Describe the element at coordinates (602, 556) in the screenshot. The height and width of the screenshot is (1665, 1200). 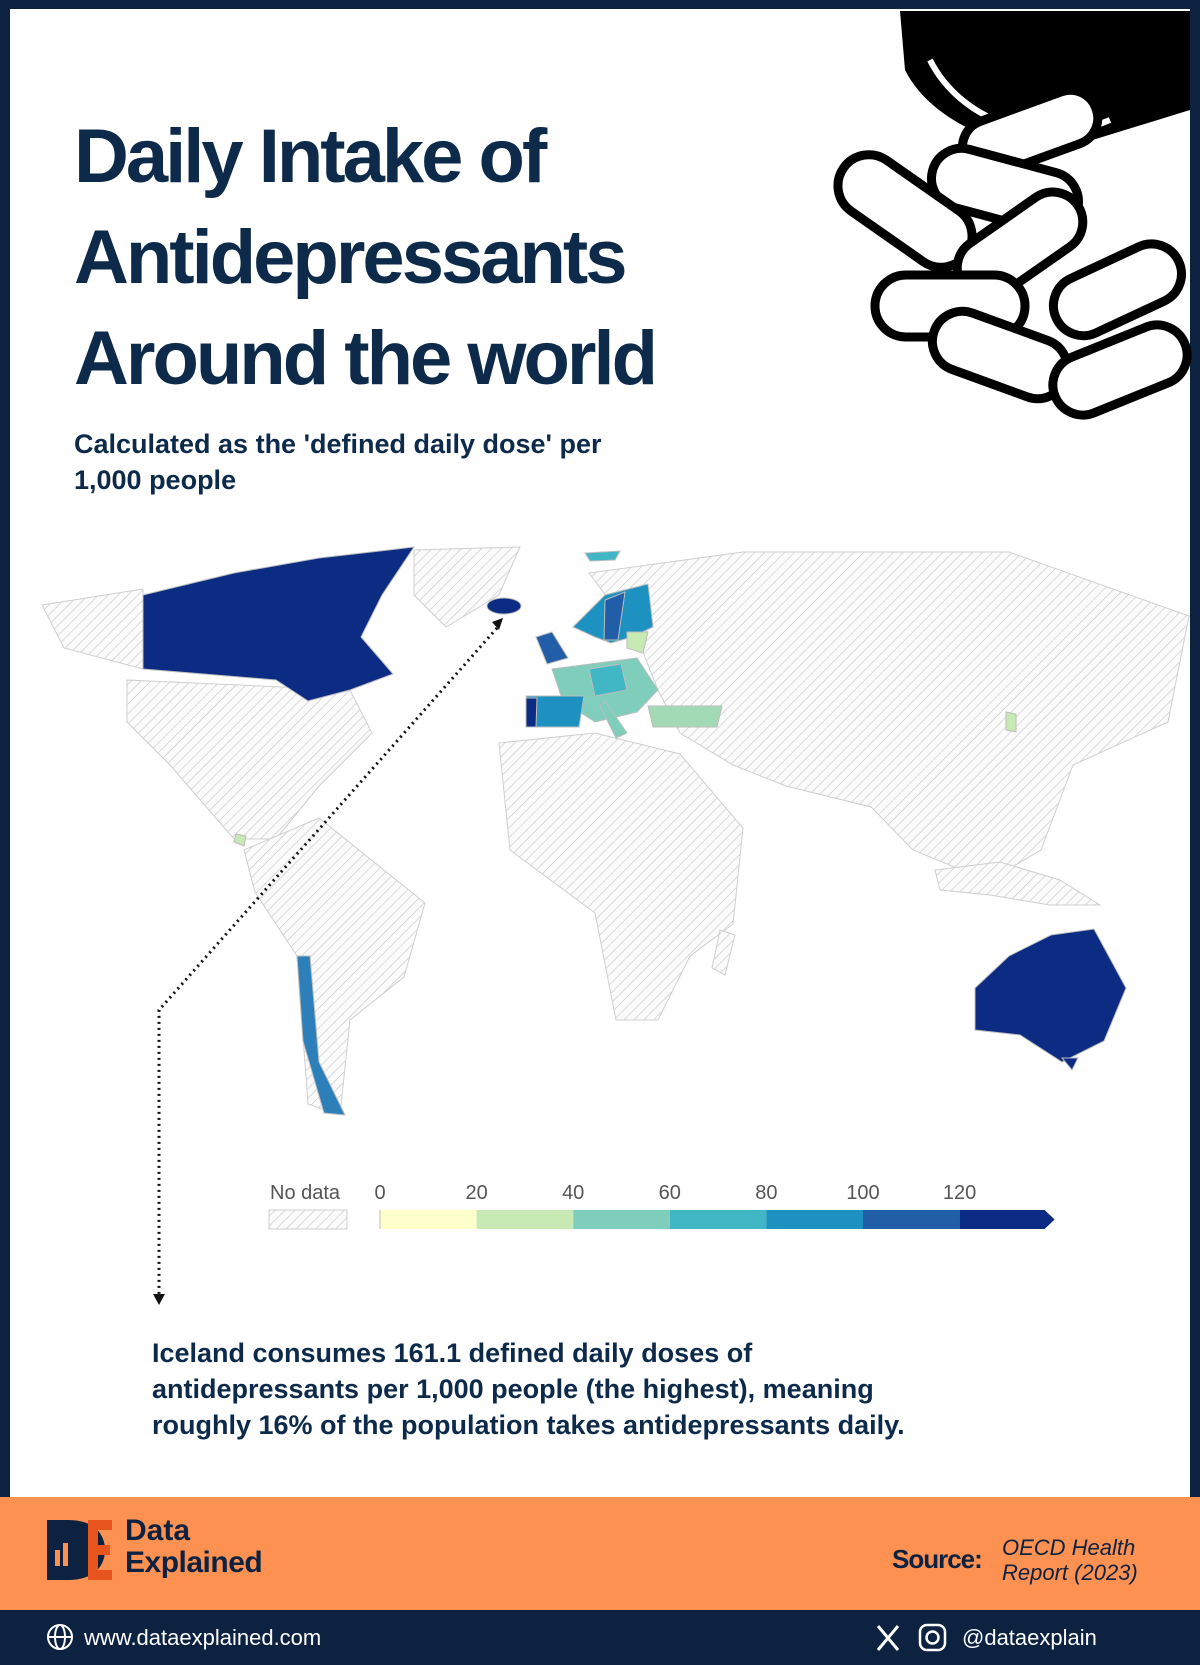
I see `country-svalbard` at that location.